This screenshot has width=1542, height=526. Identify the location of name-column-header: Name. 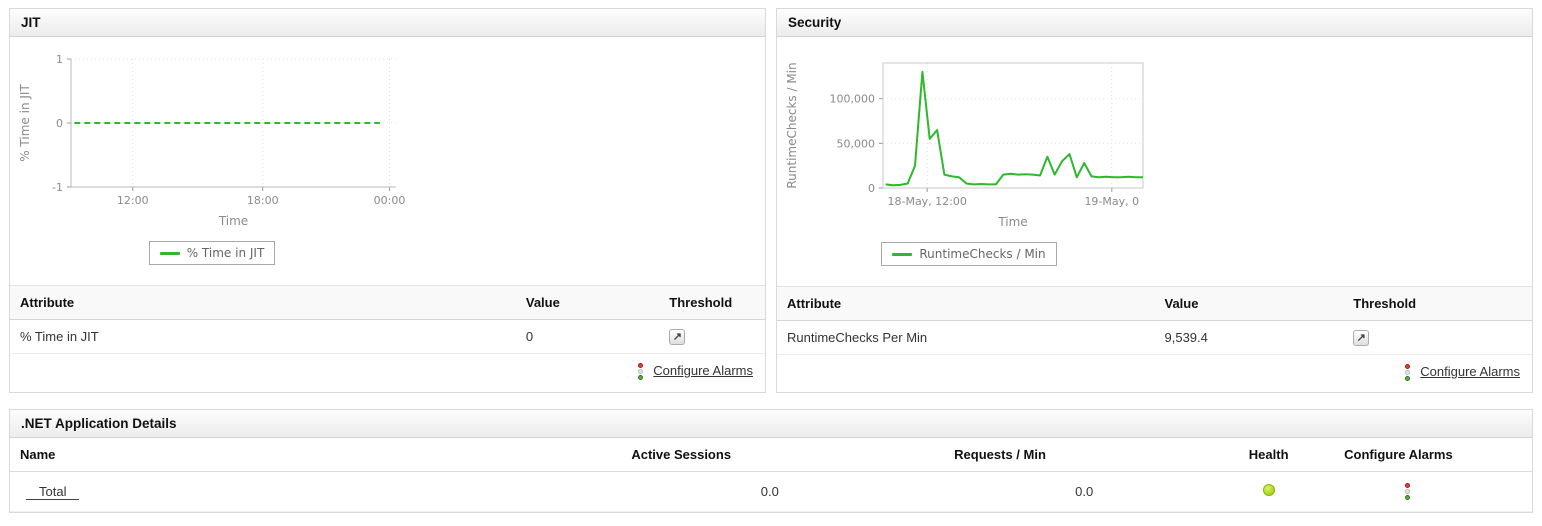
(288, 455).